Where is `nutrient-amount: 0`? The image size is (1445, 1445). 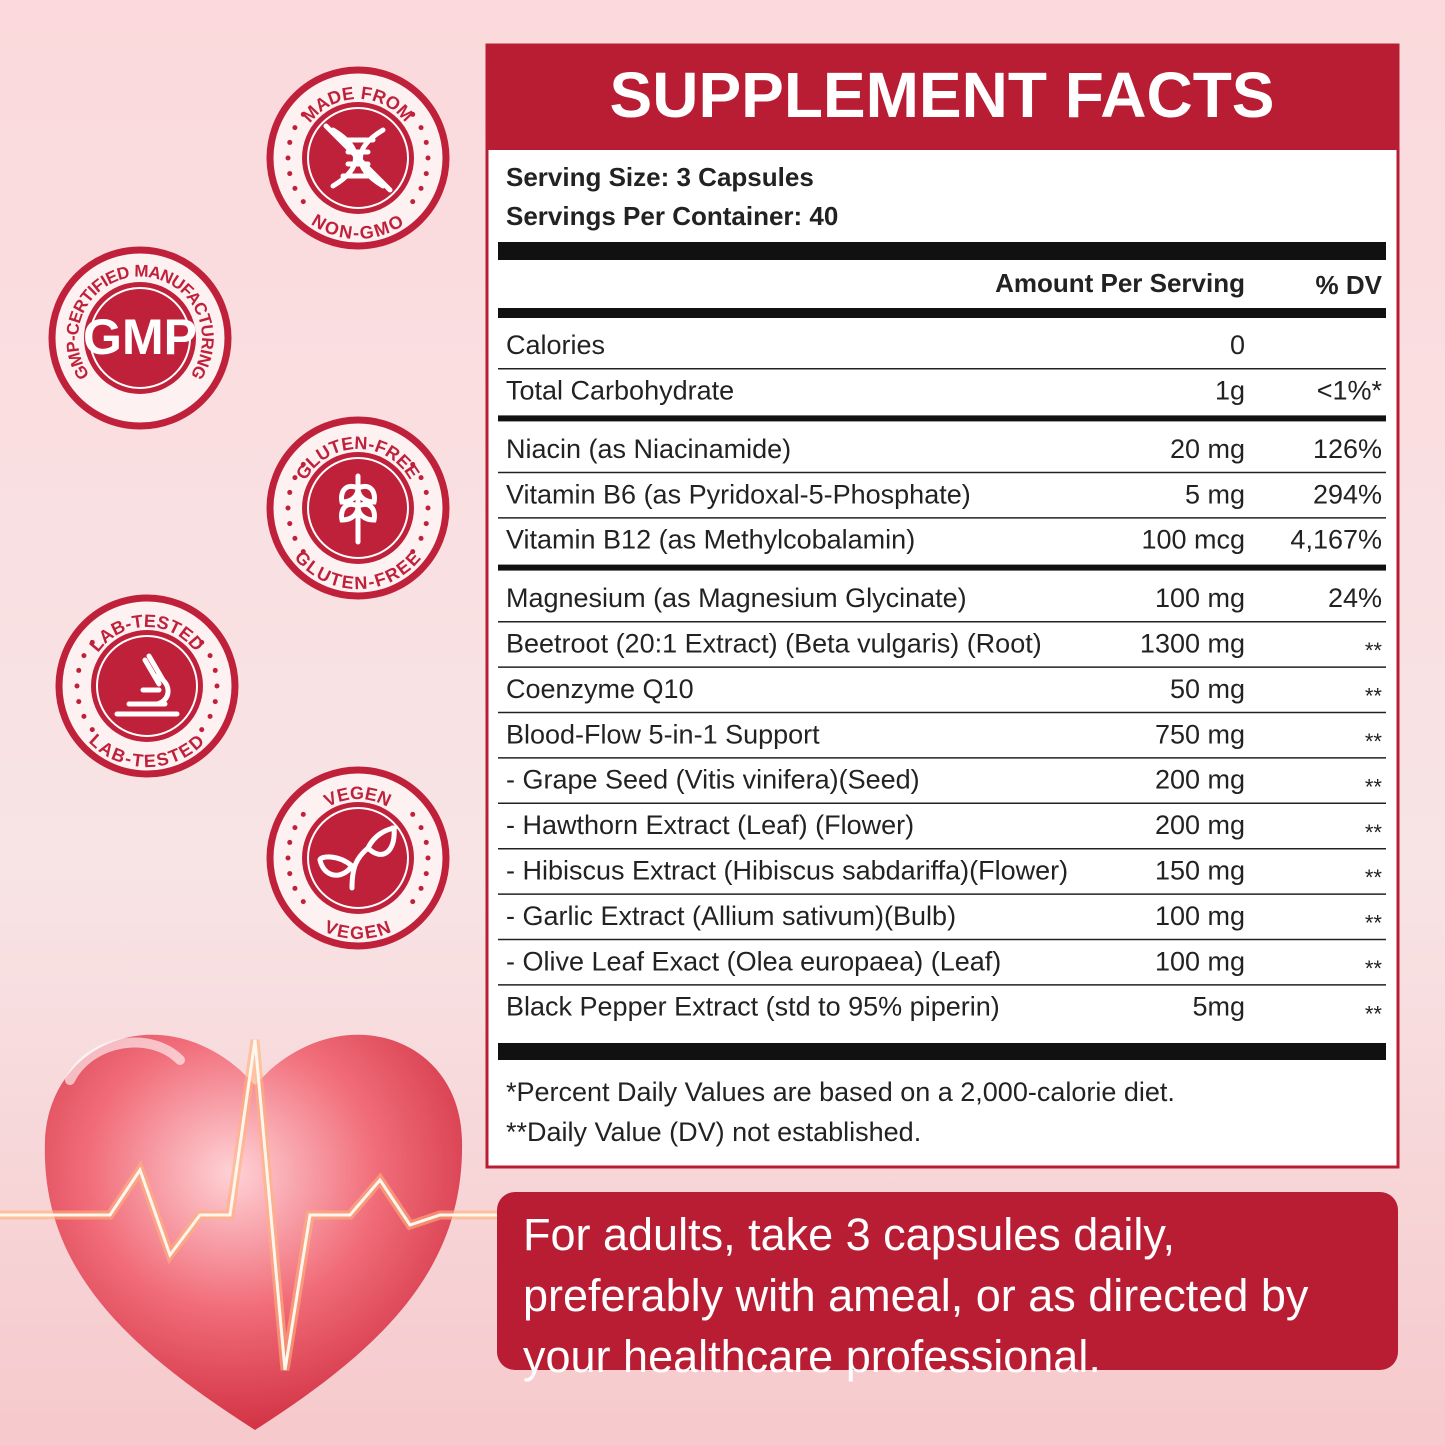
nutrient-amount: 0 is located at coordinates (1237, 345).